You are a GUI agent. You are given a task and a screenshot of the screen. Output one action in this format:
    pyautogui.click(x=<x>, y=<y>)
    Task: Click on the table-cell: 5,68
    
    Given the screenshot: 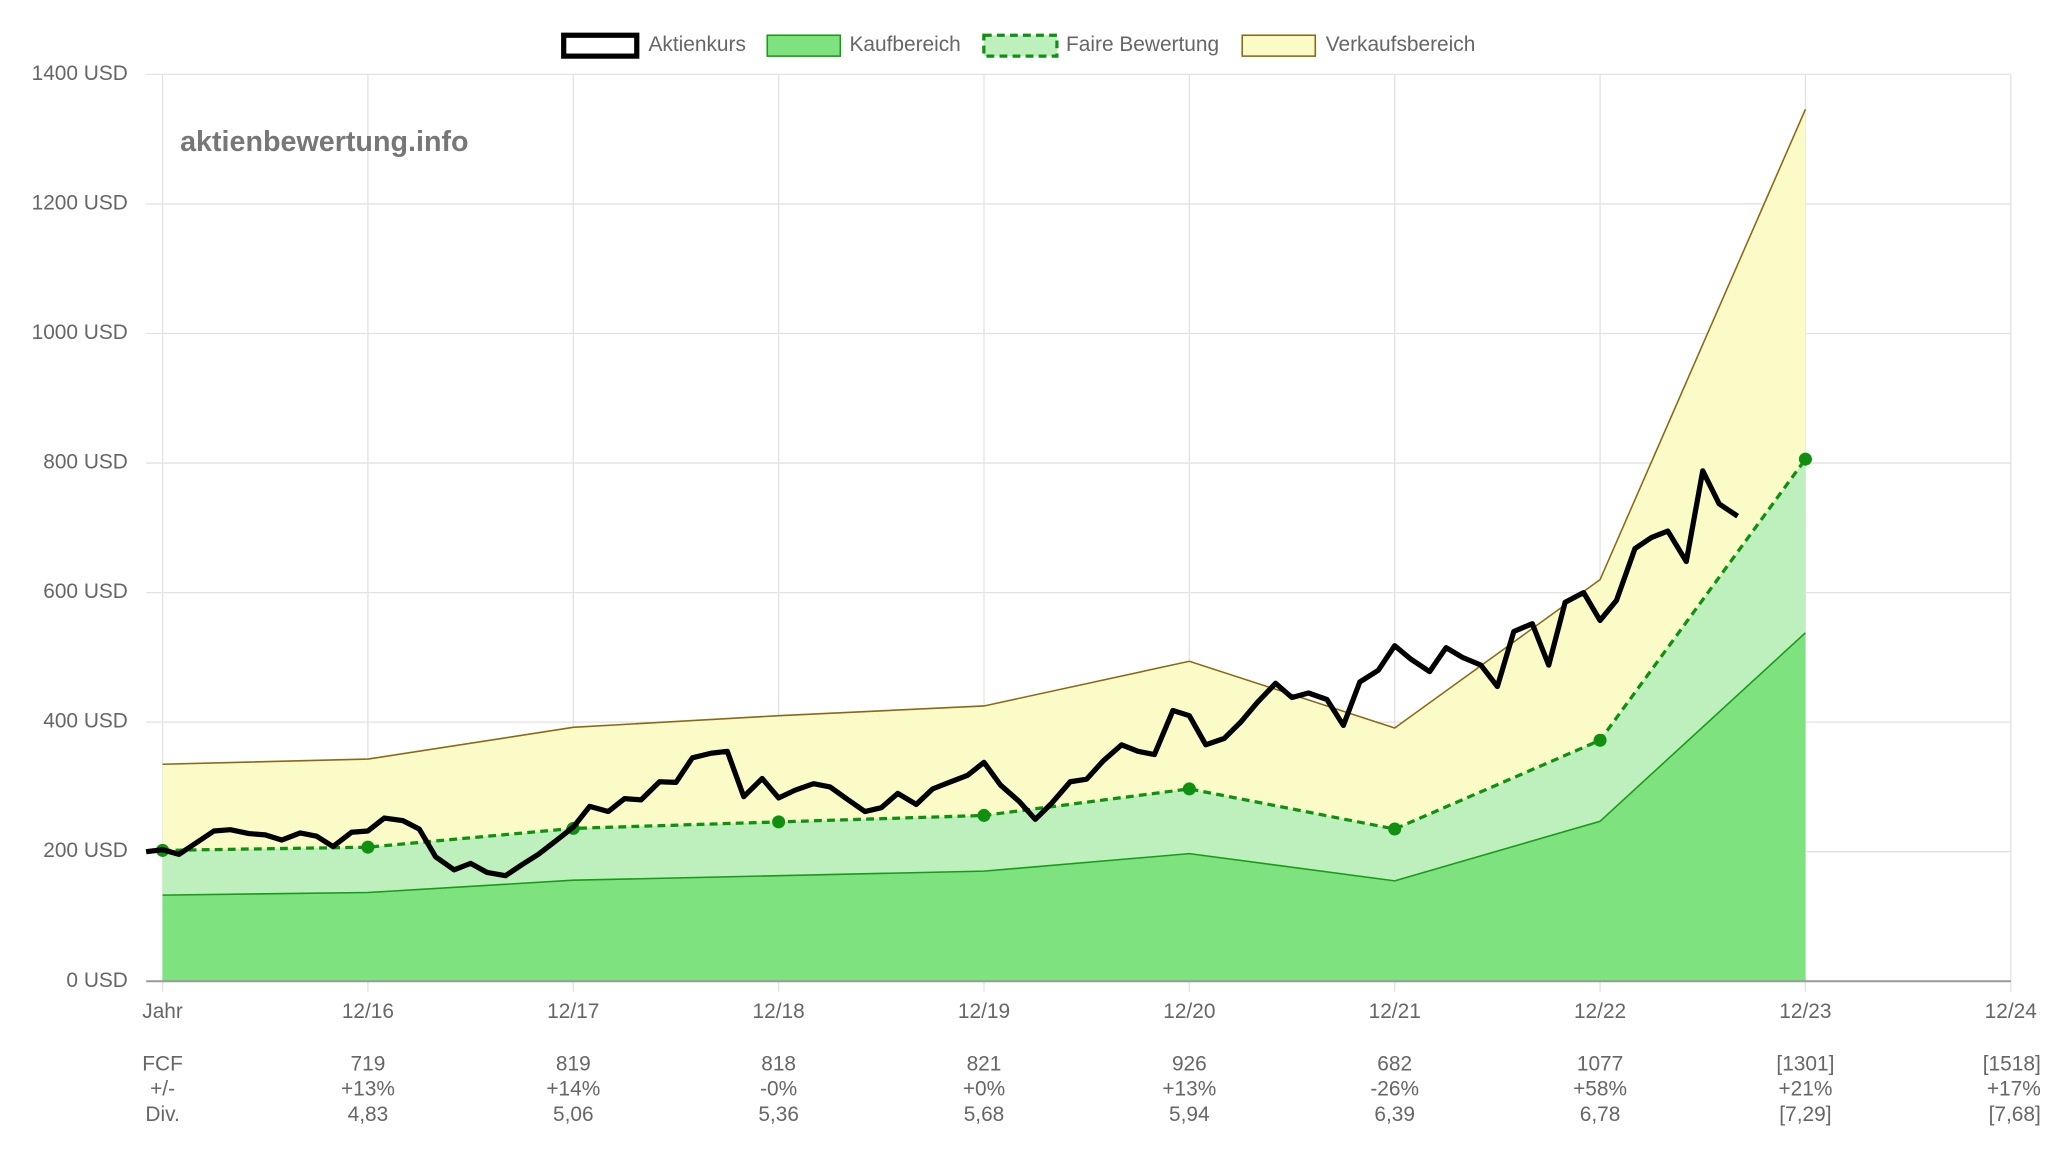 What is the action you would take?
    pyautogui.click(x=984, y=1114)
    